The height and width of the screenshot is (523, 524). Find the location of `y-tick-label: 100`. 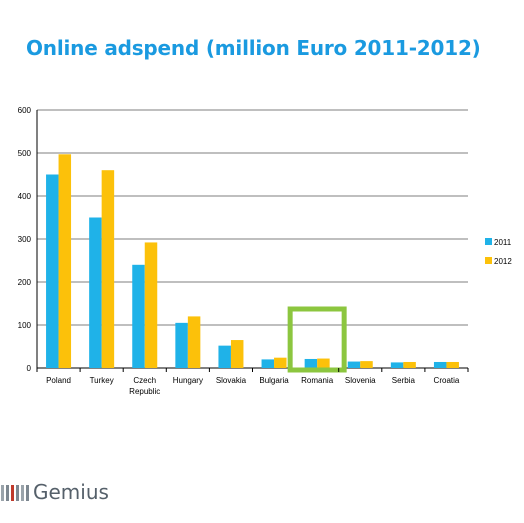

y-tick-label: 100 is located at coordinates (25, 325).